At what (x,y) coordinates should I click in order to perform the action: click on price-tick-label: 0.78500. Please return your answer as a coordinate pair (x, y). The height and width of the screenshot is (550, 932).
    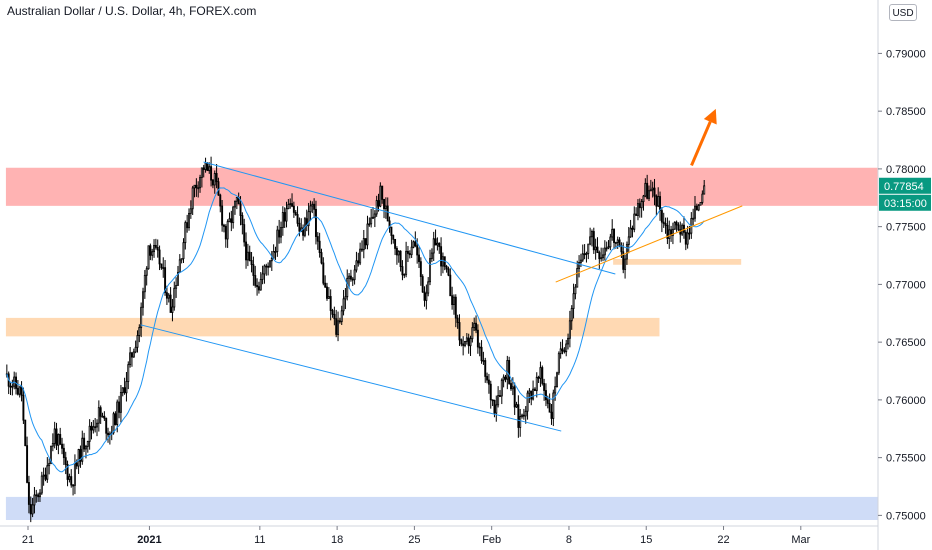
    Looking at the image, I should click on (906, 112).